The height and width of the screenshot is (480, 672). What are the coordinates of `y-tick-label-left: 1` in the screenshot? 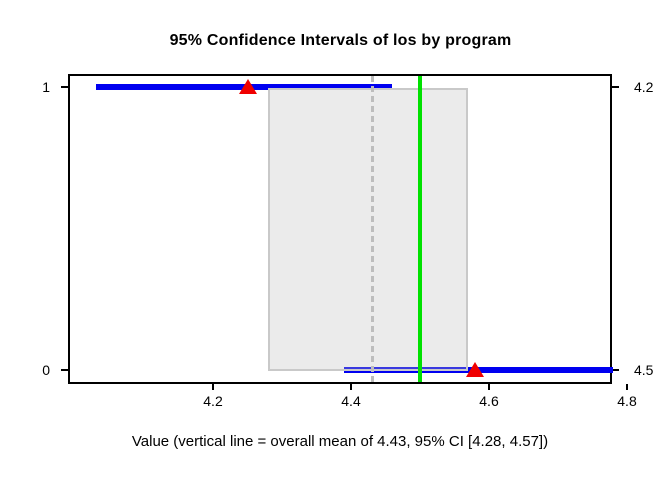 It's located at (46, 86).